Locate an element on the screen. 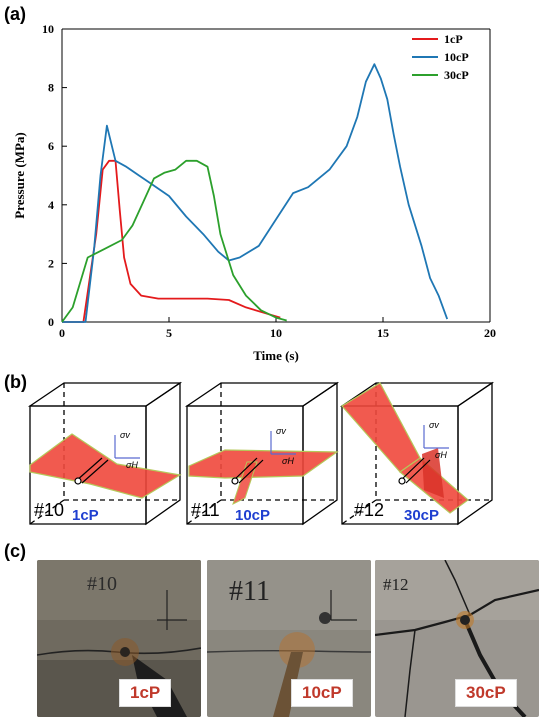 This screenshot has height=722, width=550. fluid-badge: 1cP is located at coordinates (145, 693).